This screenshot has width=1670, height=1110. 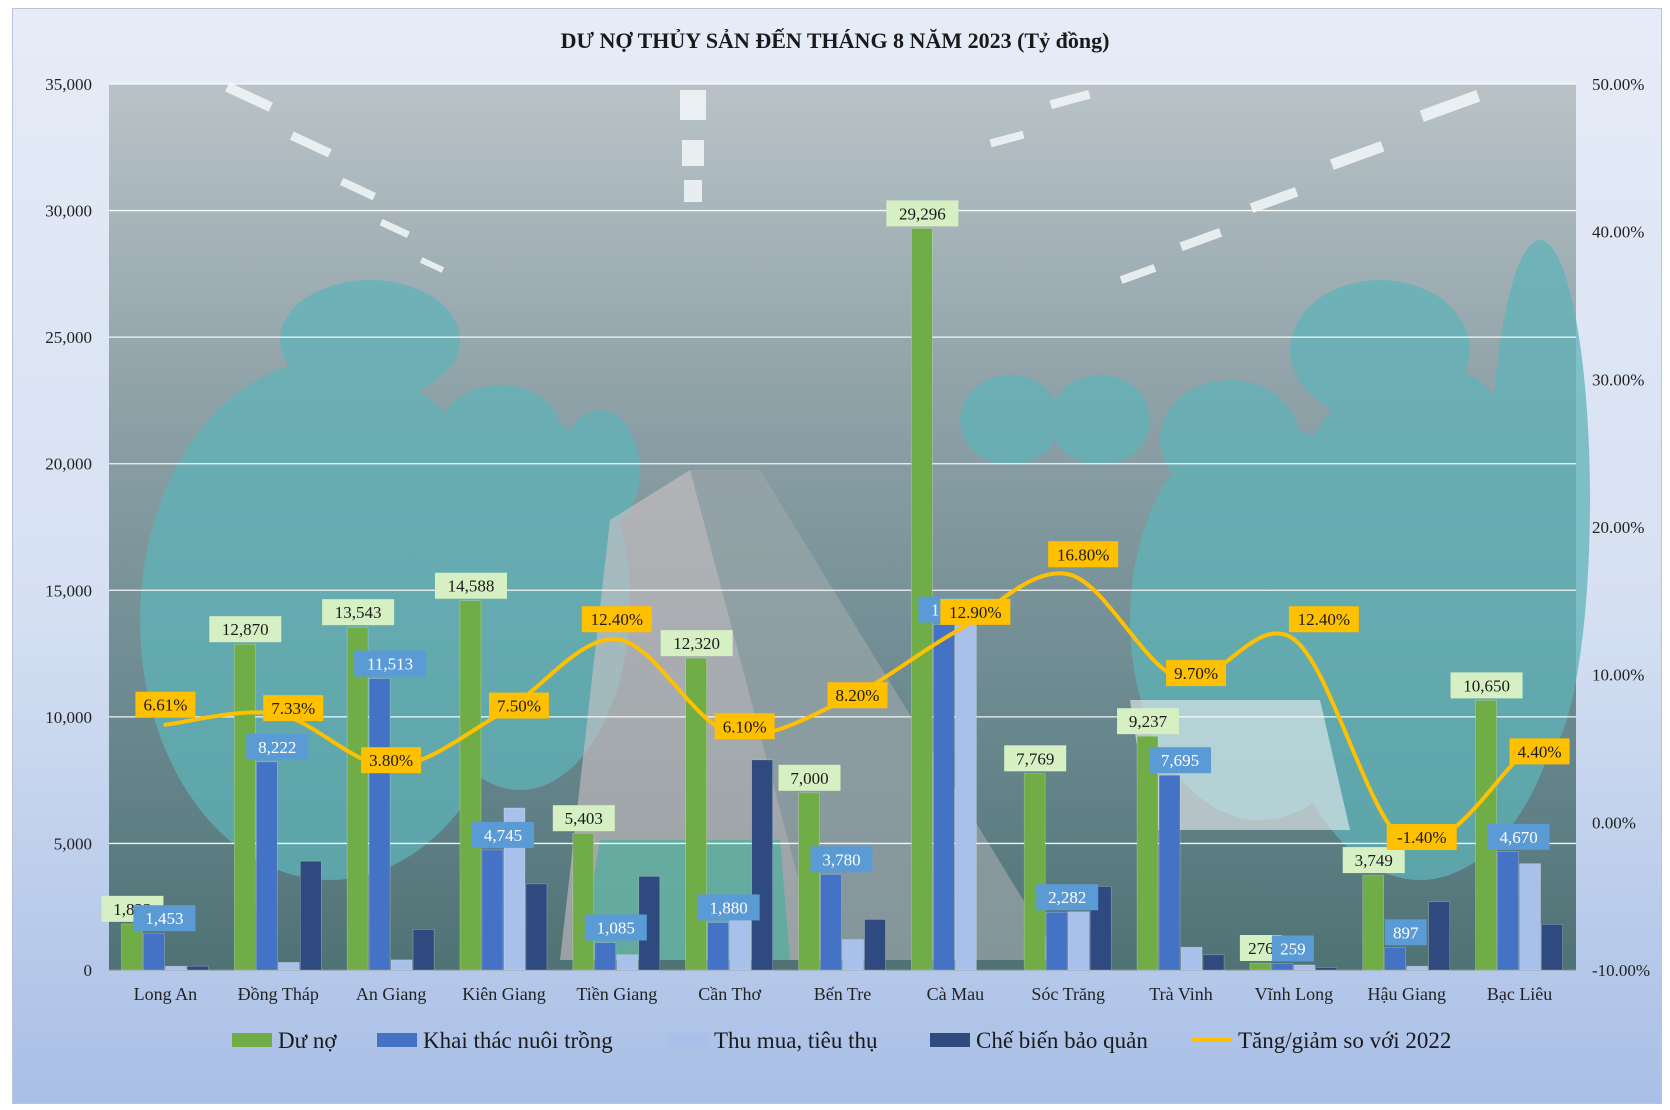 I want to click on y-right-tick-label: 10.00%, so click(x=1618, y=675).